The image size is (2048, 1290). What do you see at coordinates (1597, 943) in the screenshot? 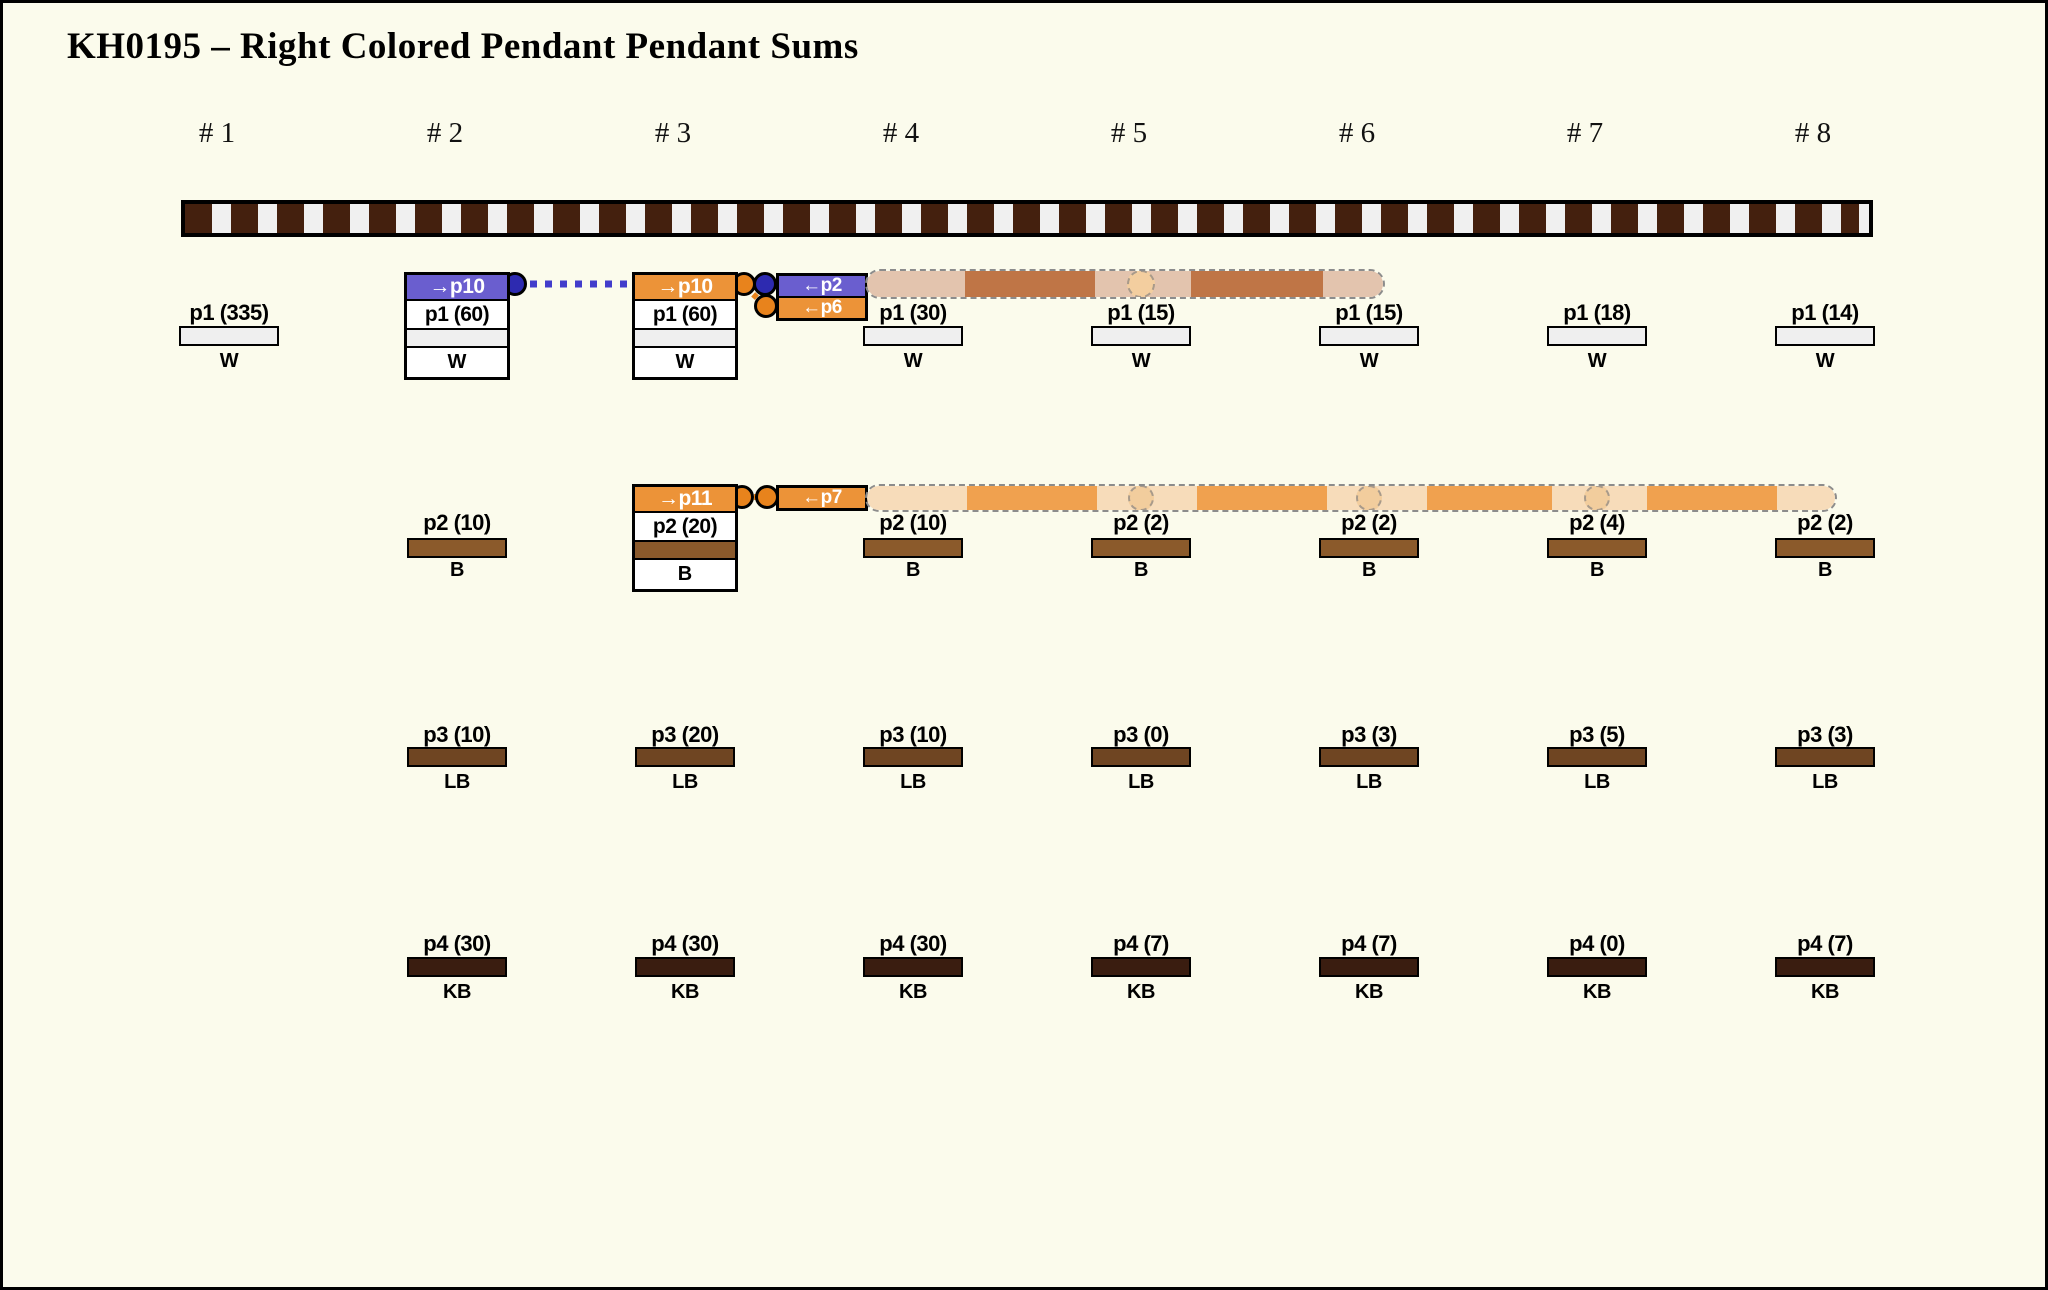
I see `pendant-label: p4 (0)` at bounding box center [1597, 943].